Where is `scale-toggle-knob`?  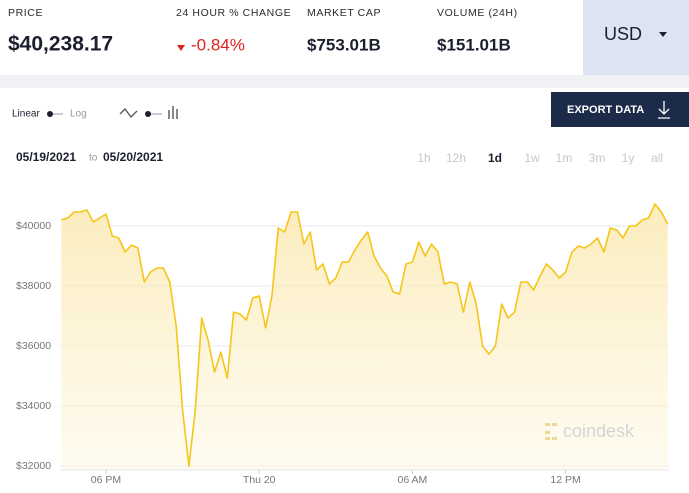
scale-toggle-knob is located at coordinates (50, 114).